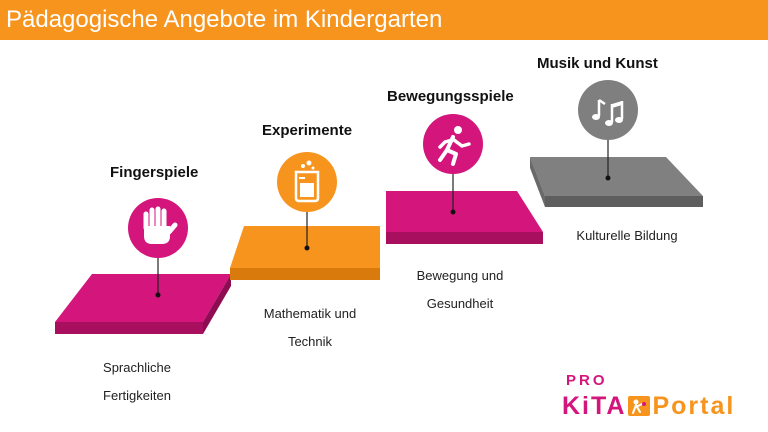 The height and width of the screenshot is (432, 768). Describe the element at coordinates (307, 182) in the screenshot. I see `beaker-icon` at that location.